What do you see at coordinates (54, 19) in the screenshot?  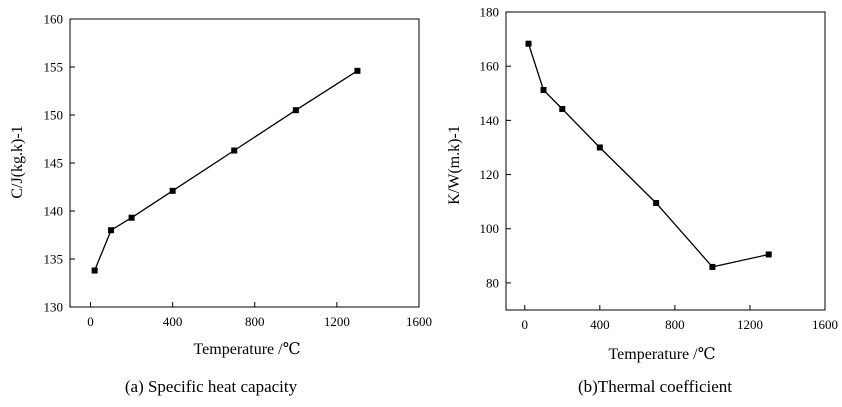 I see `chart-a-ytick-label: 160` at bounding box center [54, 19].